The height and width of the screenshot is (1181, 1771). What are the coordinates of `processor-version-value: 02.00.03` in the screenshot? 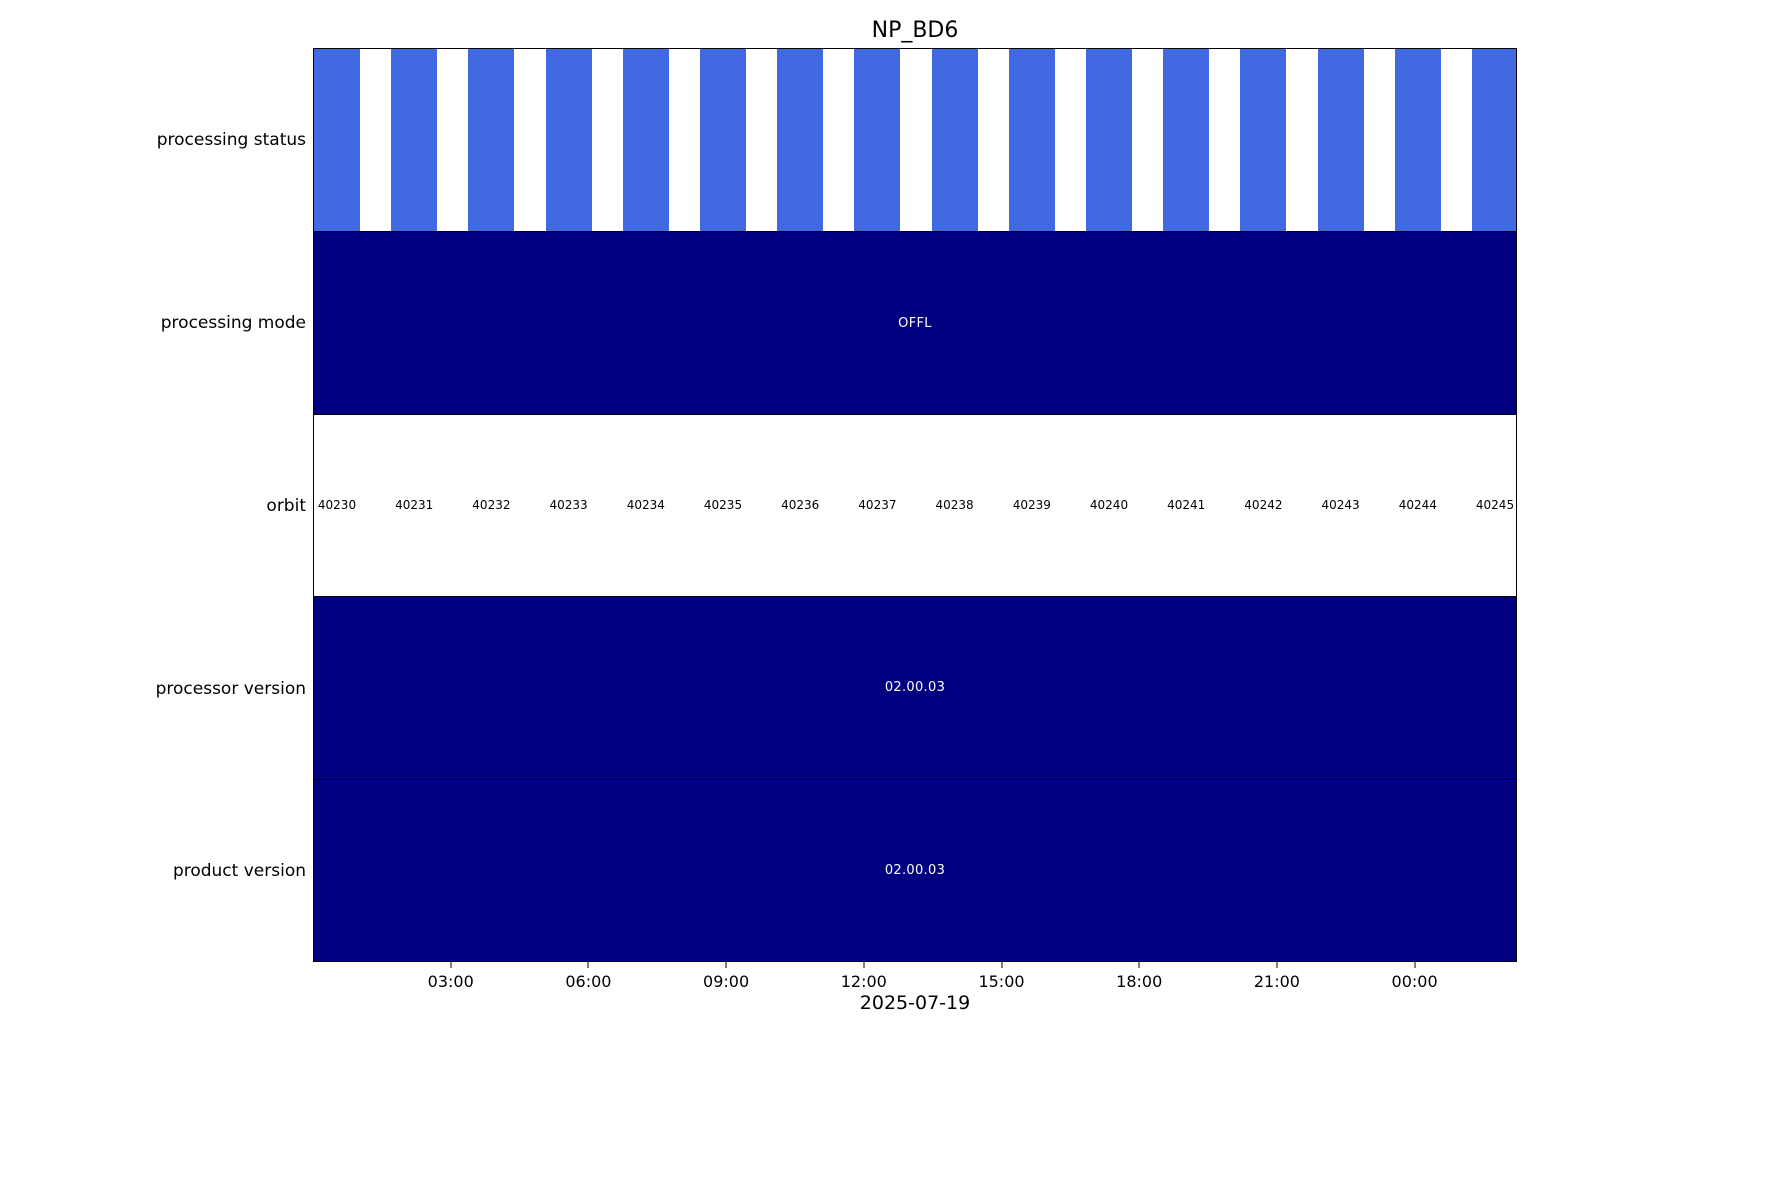 It's located at (915, 688).